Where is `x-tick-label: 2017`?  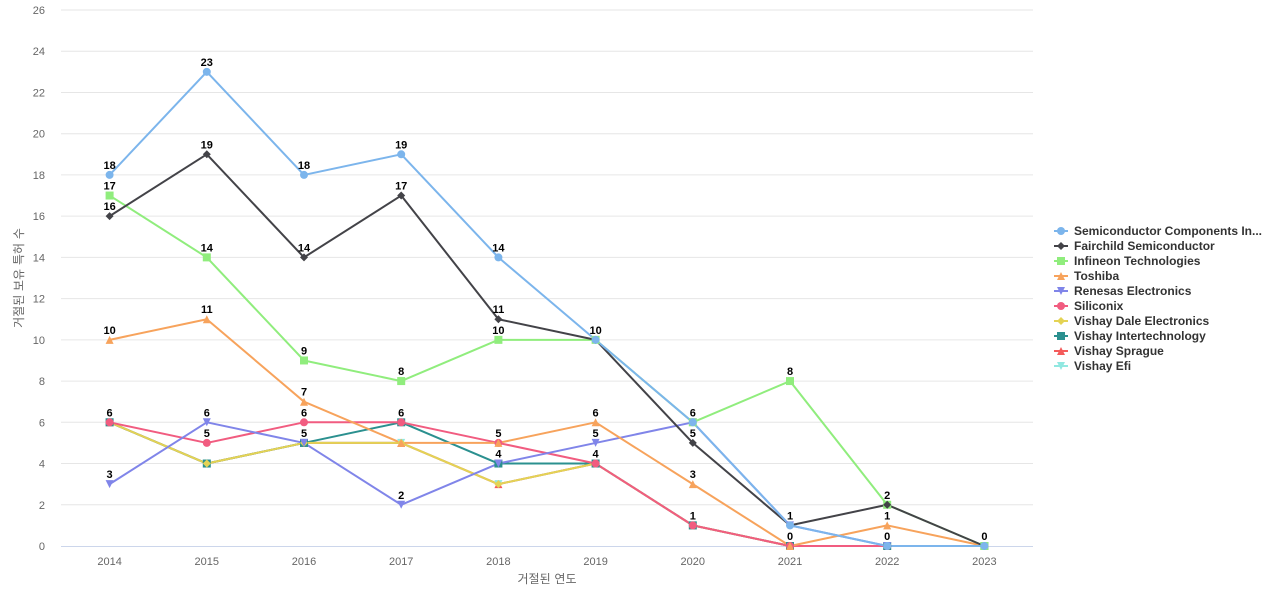 x-tick-label: 2017 is located at coordinates (401, 562).